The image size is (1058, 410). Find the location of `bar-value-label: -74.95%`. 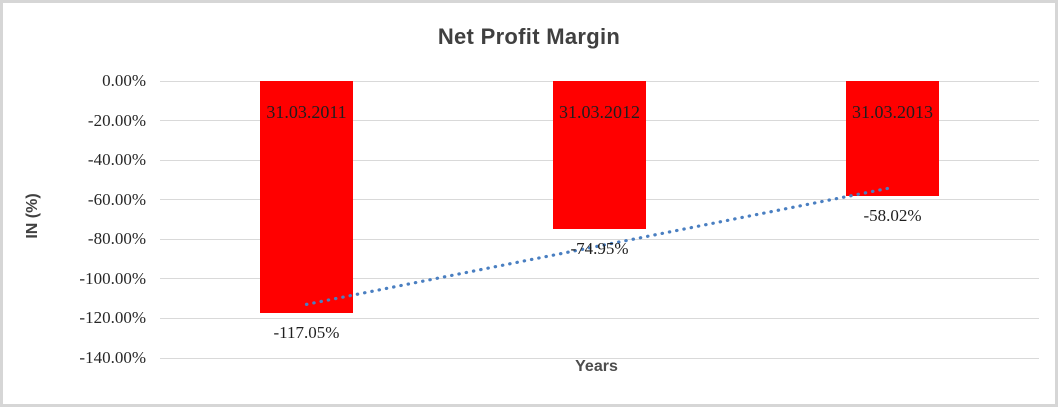

bar-value-label: -74.95% is located at coordinates (599, 249).